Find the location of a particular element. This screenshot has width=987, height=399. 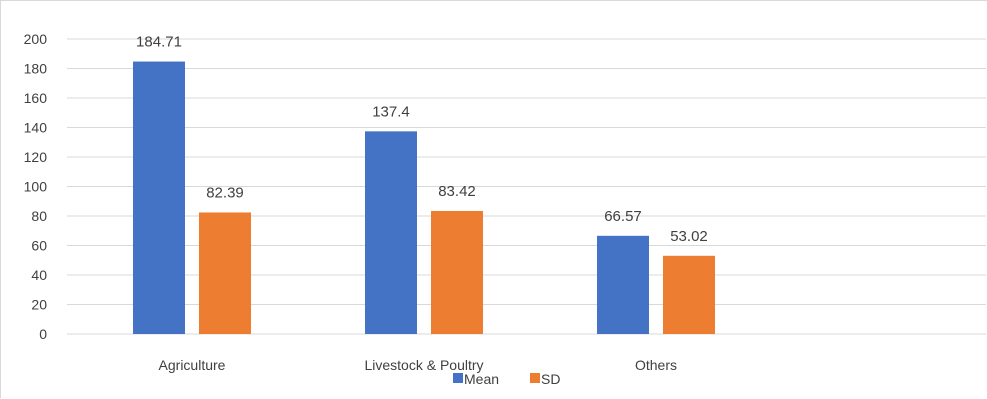

y-tick-label: 200 is located at coordinates (36, 39).